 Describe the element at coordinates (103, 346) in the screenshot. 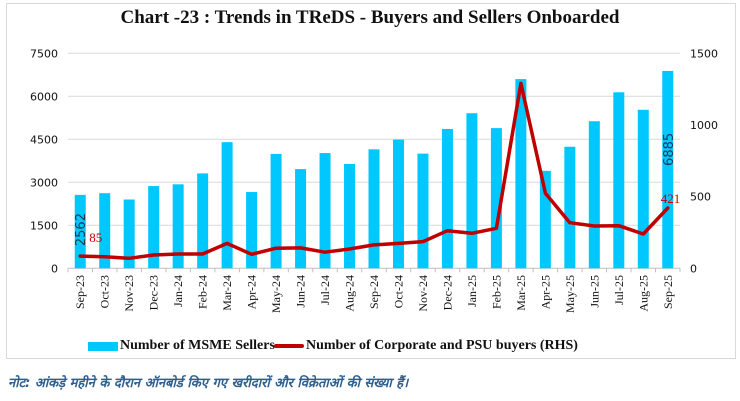

I see `legend-swatch-bar` at that location.